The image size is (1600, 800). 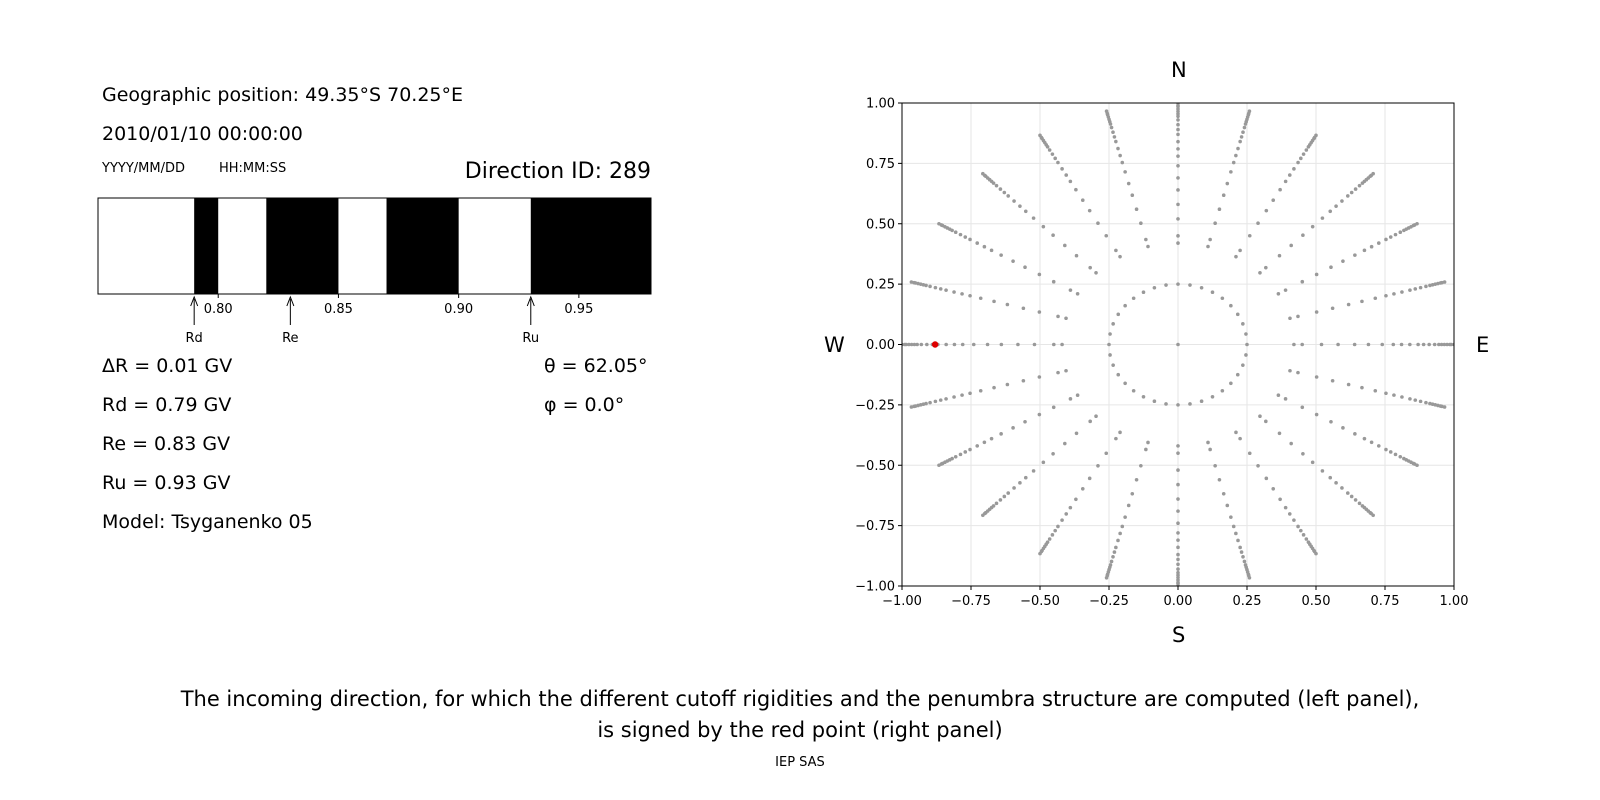 What do you see at coordinates (1109, 601) in the screenshot?
I see `x-tick-label: −0.25` at bounding box center [1109, 601].